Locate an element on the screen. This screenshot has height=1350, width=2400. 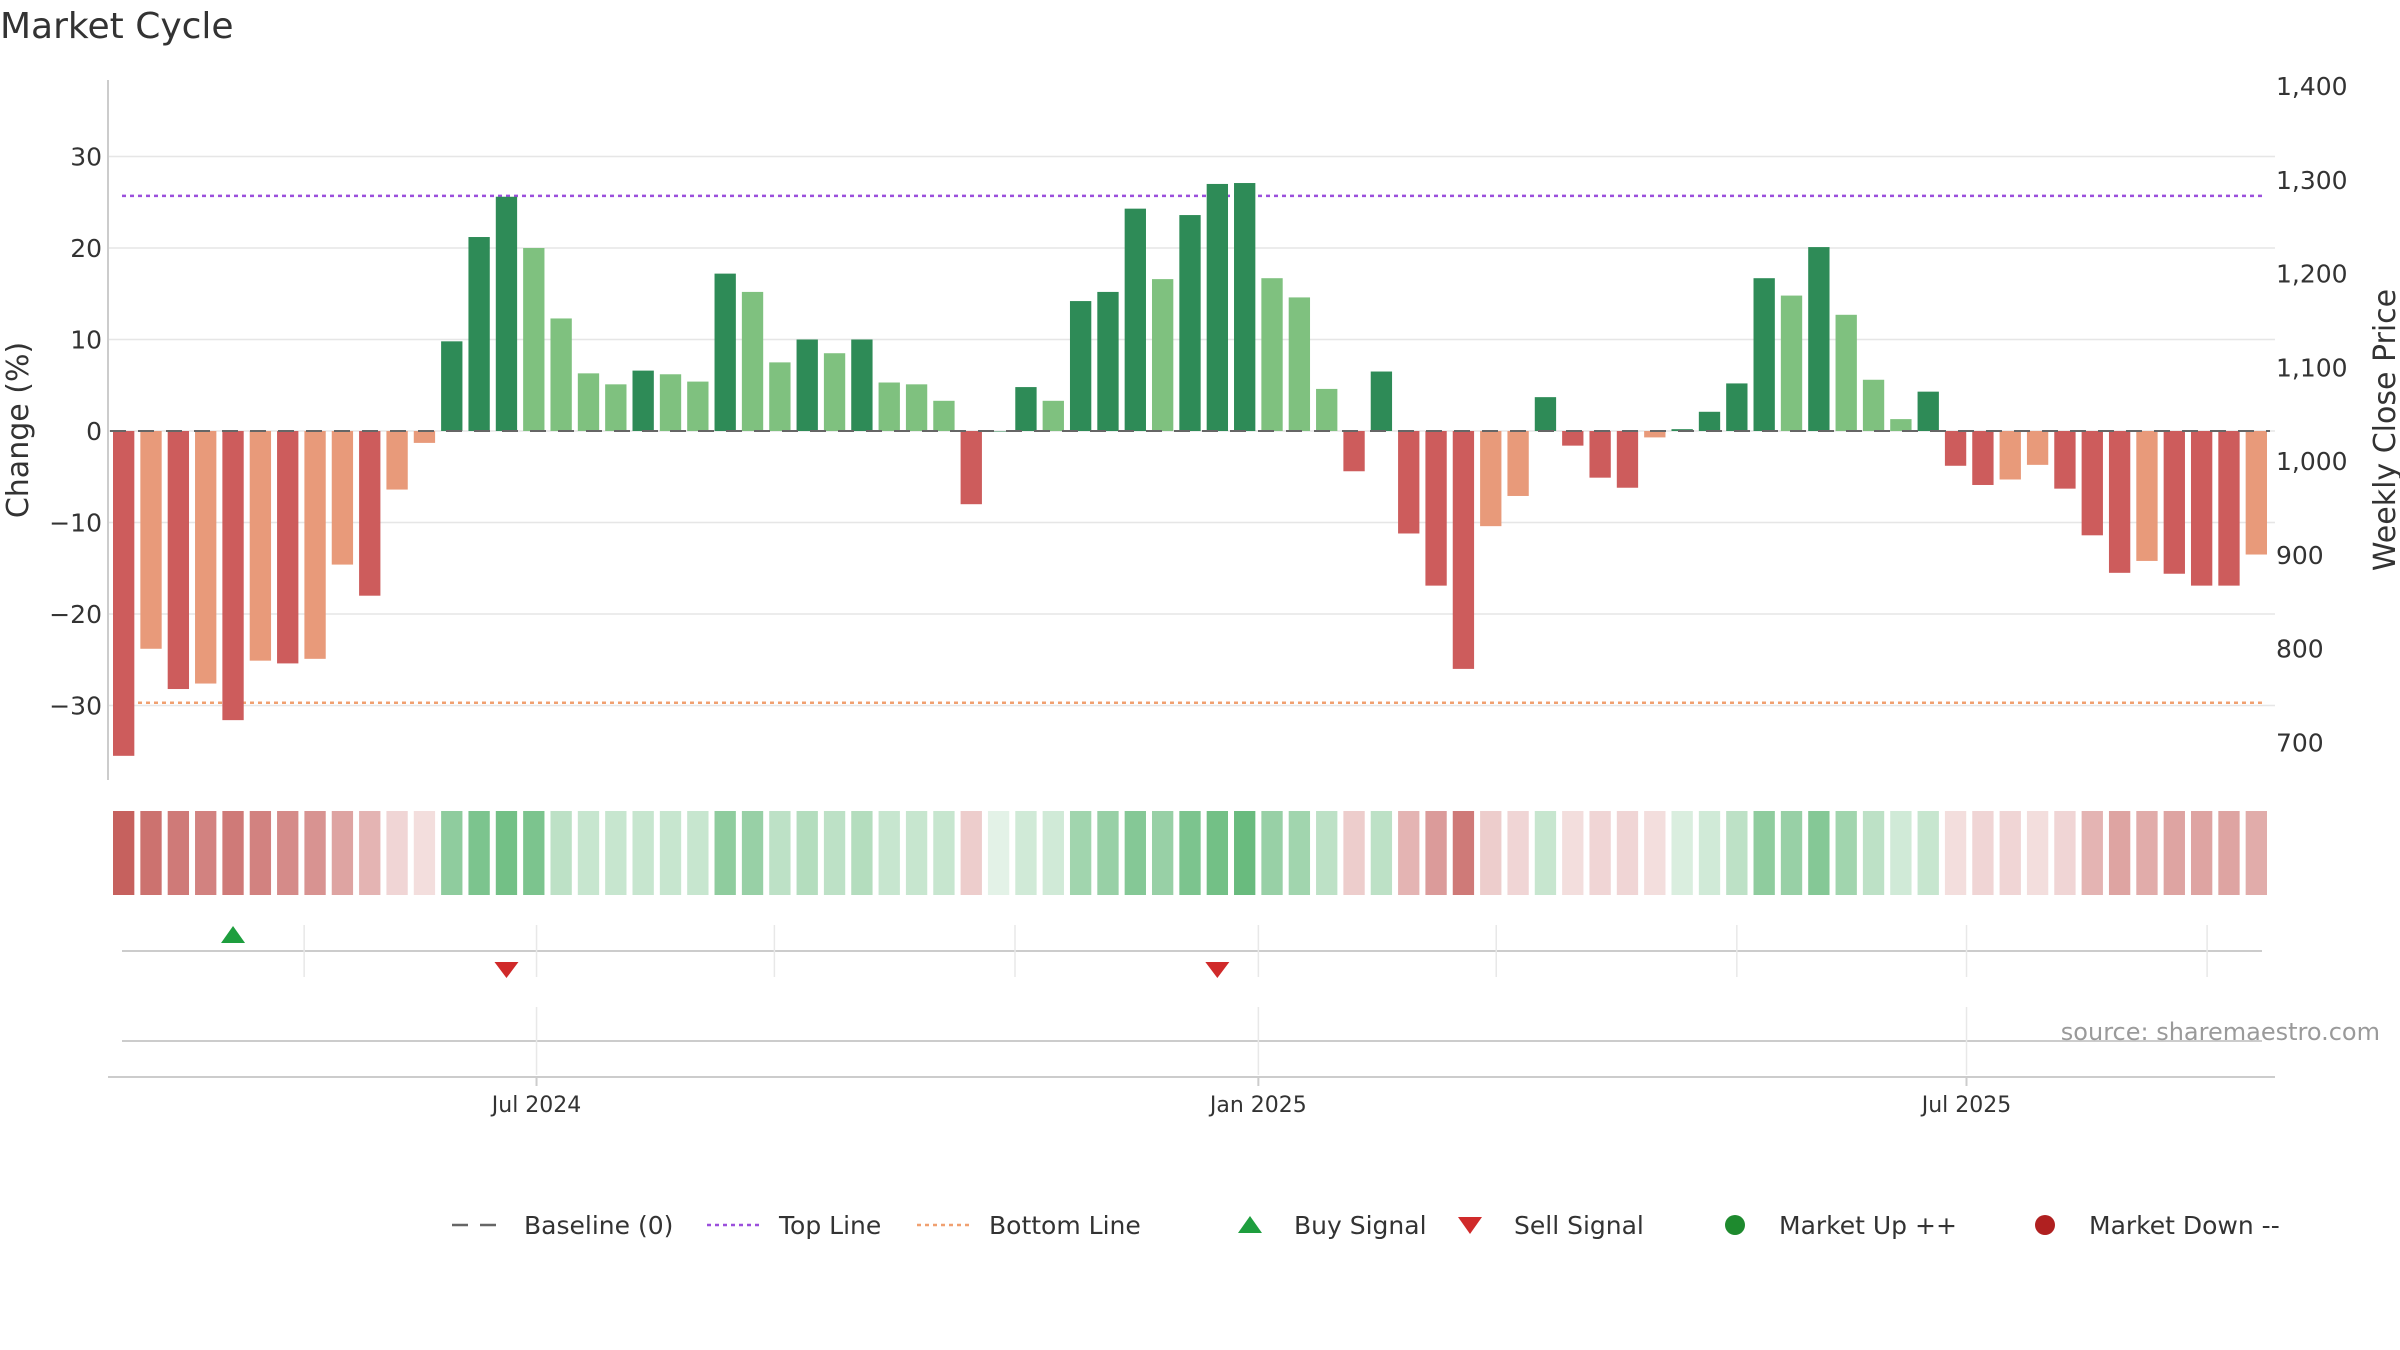
legend-label: Baseline (0) is located at coordinates (598, 1225).